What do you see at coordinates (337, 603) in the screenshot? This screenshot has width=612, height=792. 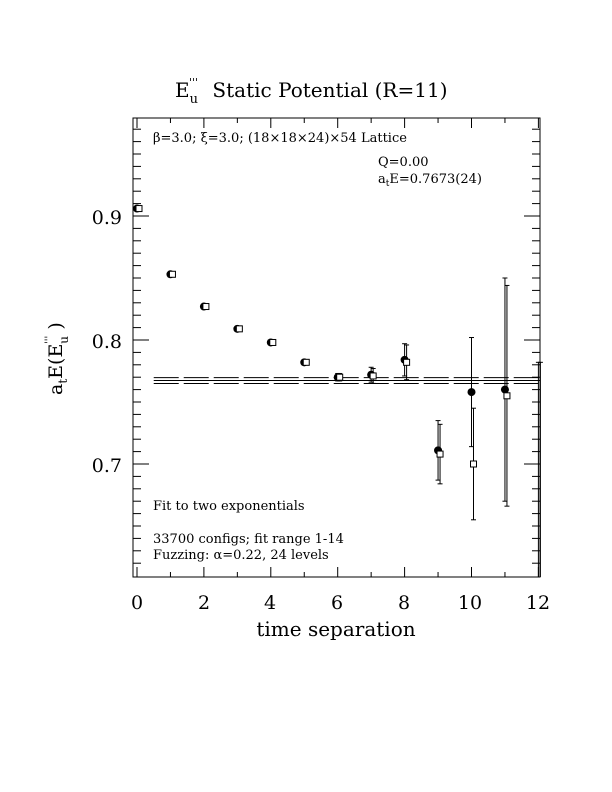 I see `x-tick-label: 6` at bounding box center [337, 603].